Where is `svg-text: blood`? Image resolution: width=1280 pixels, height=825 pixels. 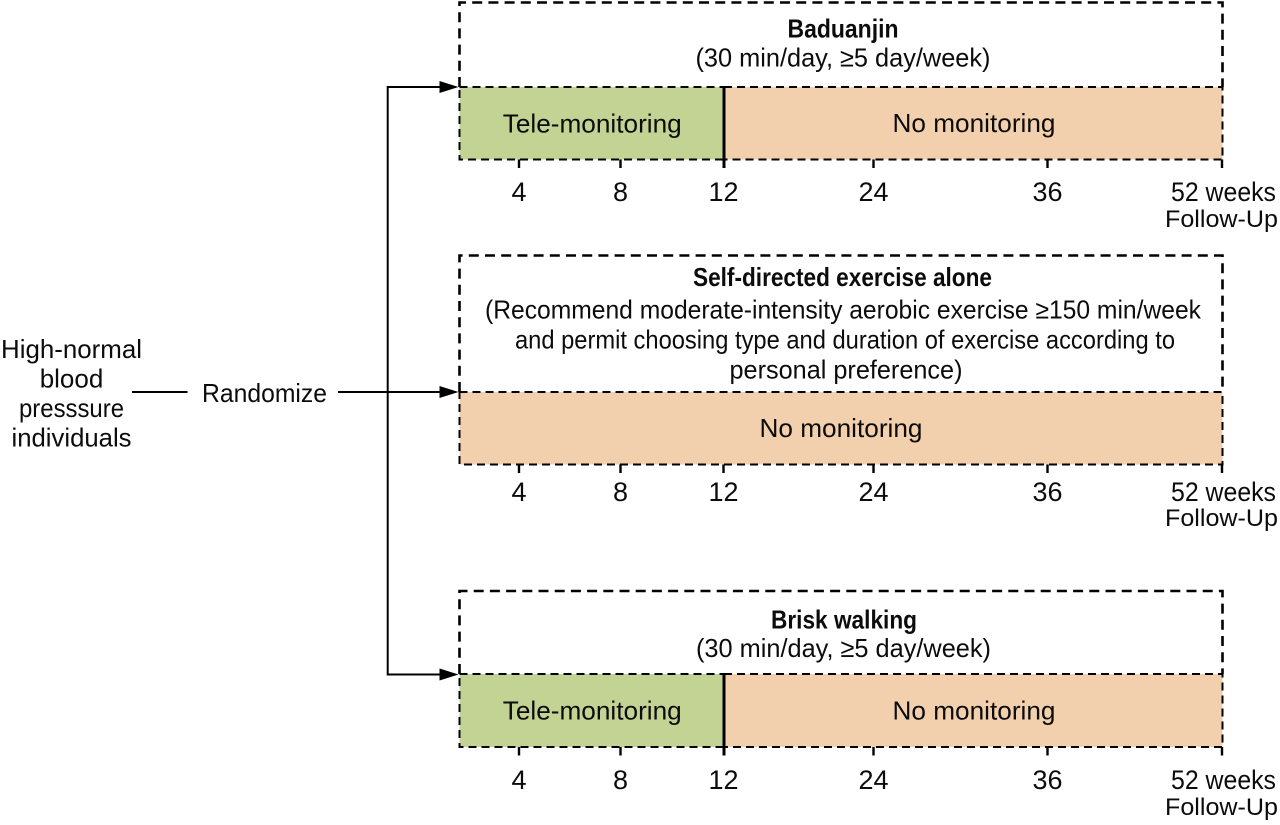
svg-text: blood is located at coordinates (72, 379).